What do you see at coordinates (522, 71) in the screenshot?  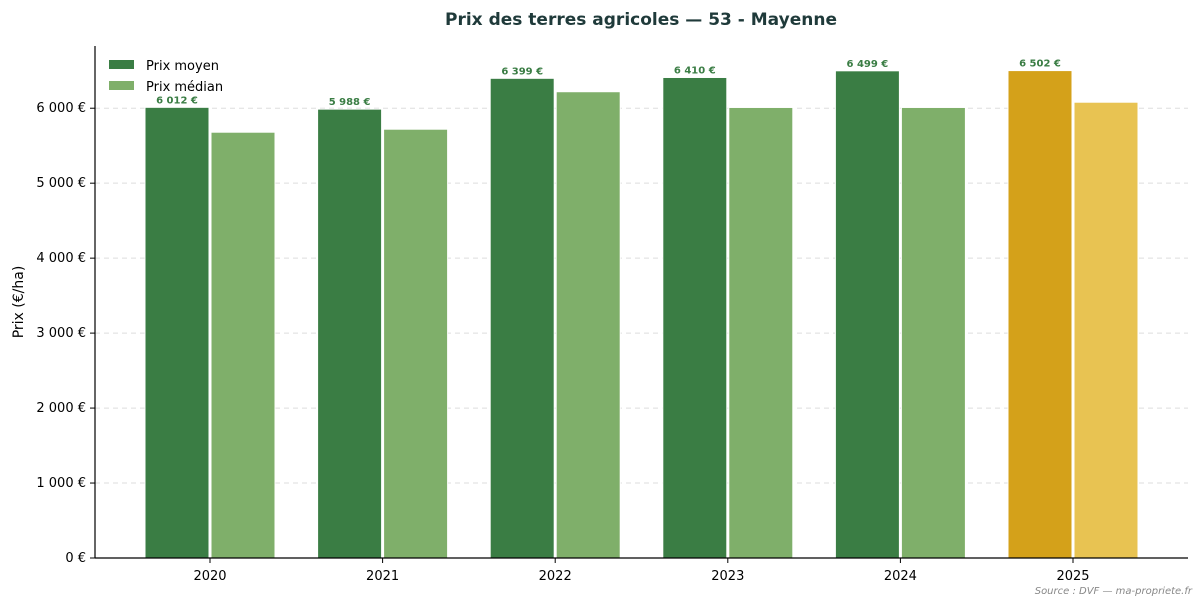 I see `bar-value-label: 6 399 €` at bounding box center [522, 71].